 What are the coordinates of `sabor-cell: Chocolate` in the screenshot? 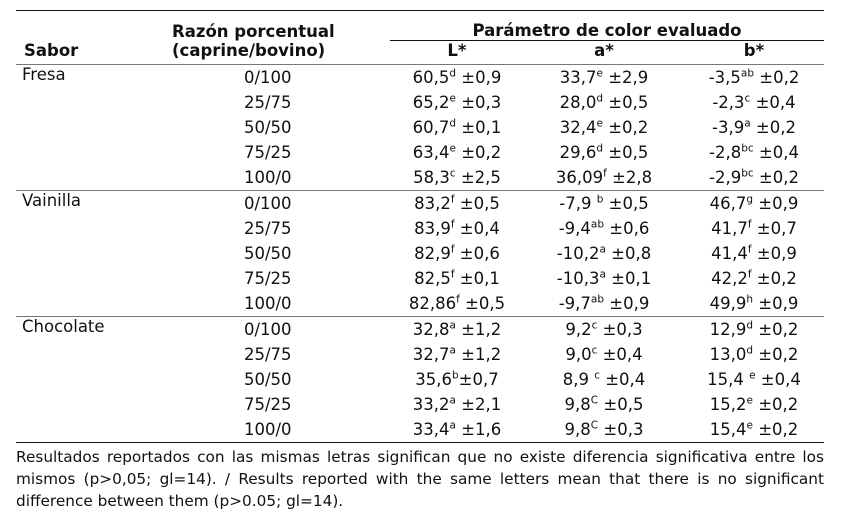 It's located at (94, 329).